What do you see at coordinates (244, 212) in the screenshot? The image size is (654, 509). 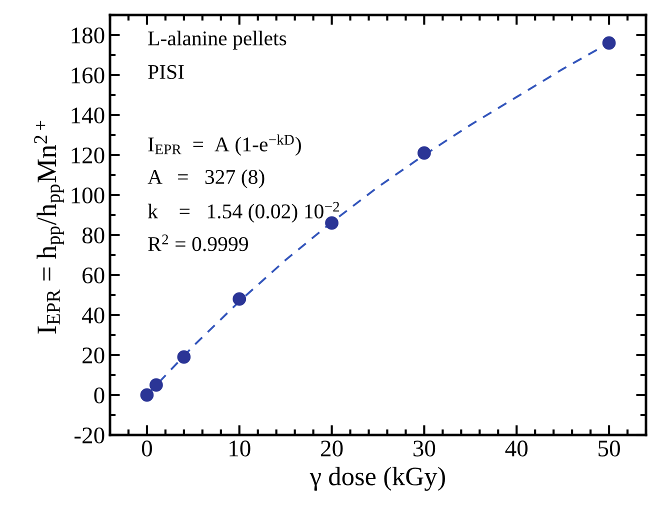 I see `annotation: k = 1.54 (0.02) 10$^{−2}$` at bounding box center [244, 212].